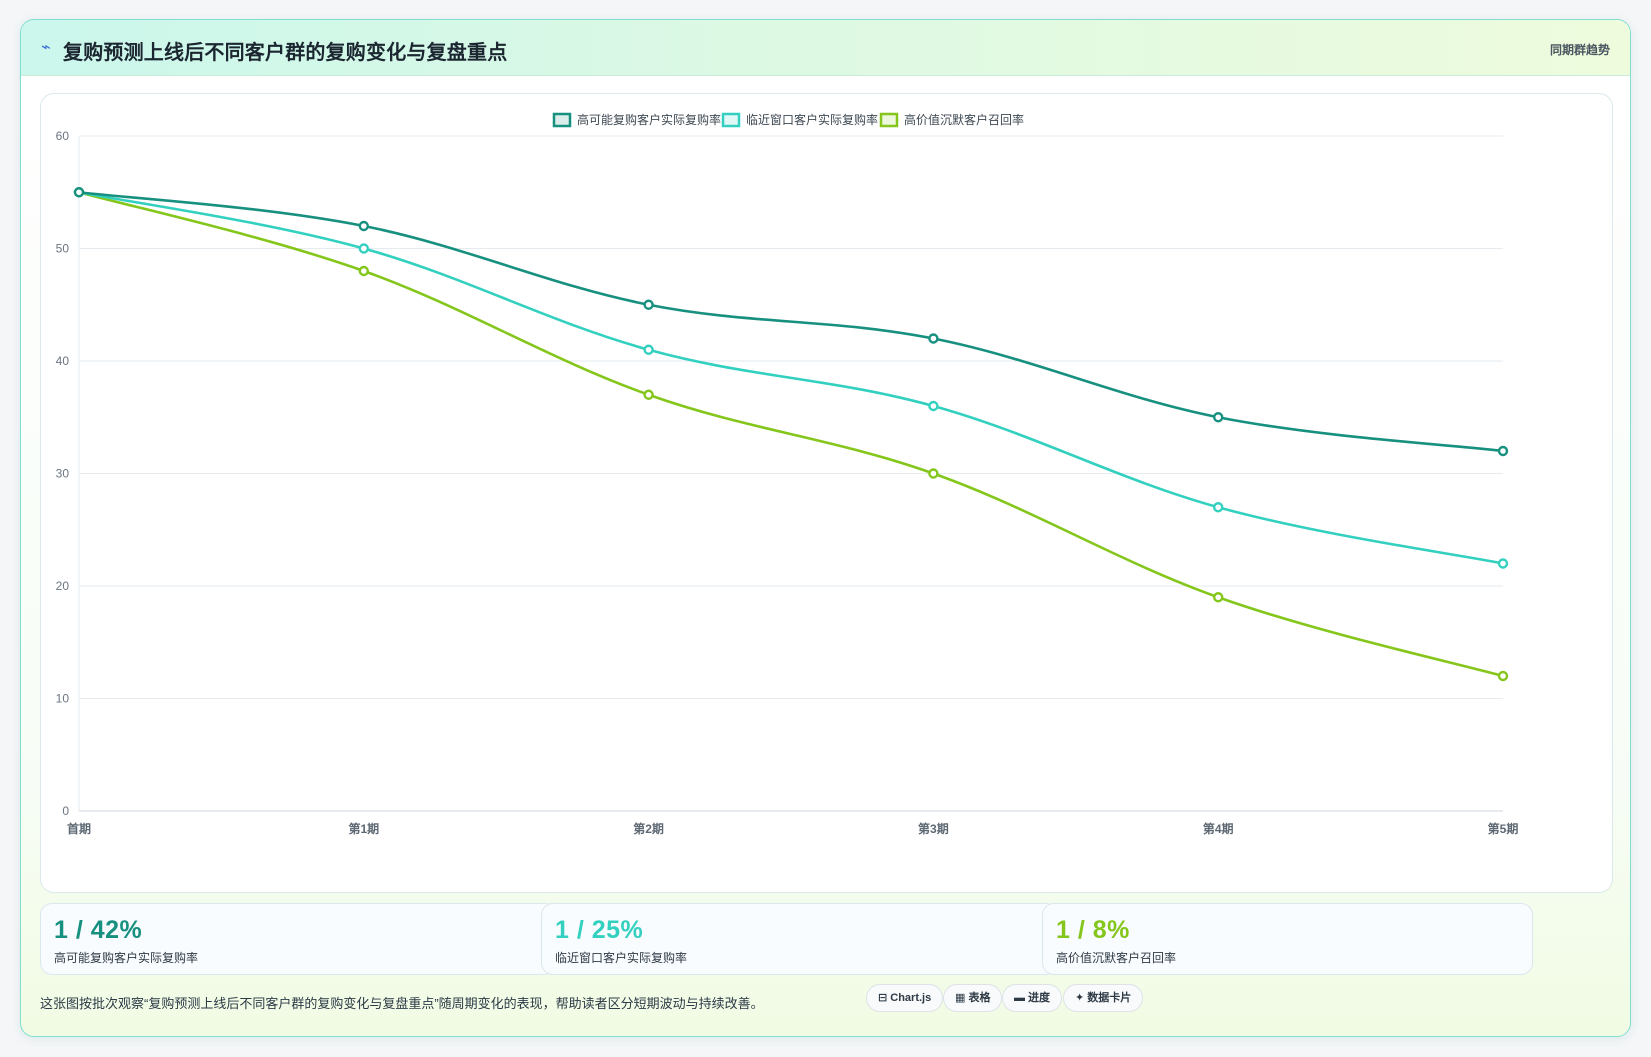  Describe the element at coordinates (812, 119) in the screenshot. I see `legend-label: 临近窗口客户实际复购率` at that location.